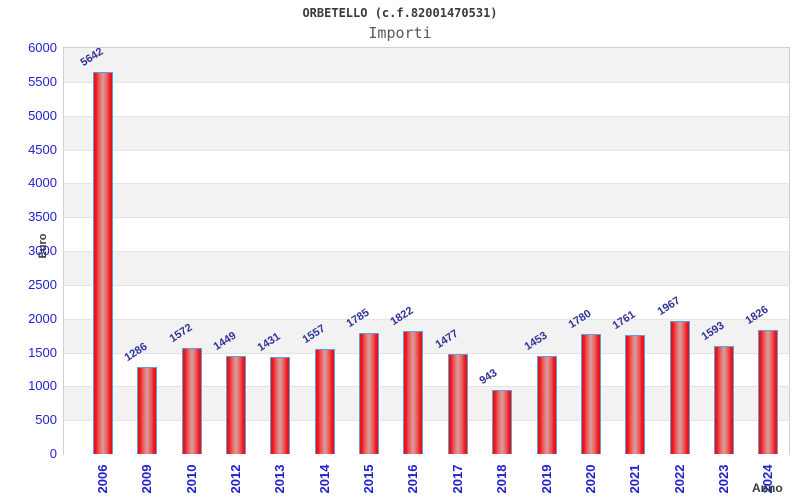 The image size is (800, 500). Describe the element at coordinates (42, 183) in the screenshot. I see `y-tick-label: 4000` at that location.